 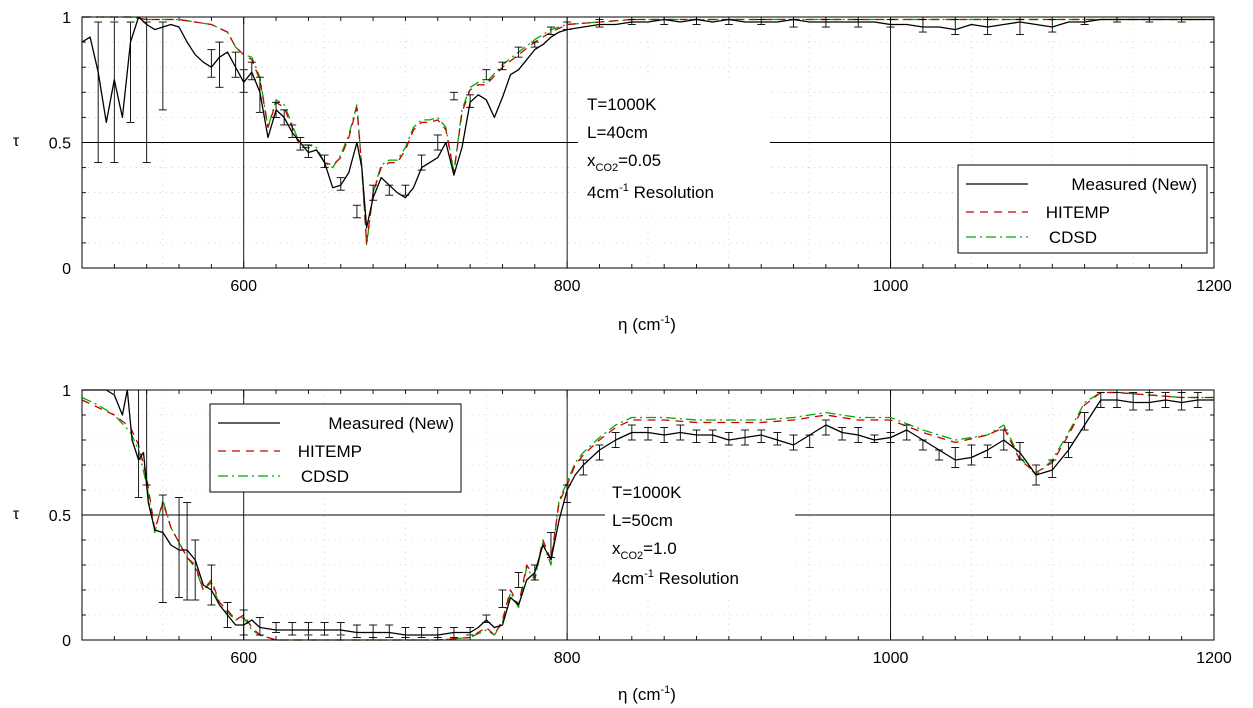 I want to click on bottom-annotation-mole-fraction: xCO2=1.0, so click(x=644, y=550).